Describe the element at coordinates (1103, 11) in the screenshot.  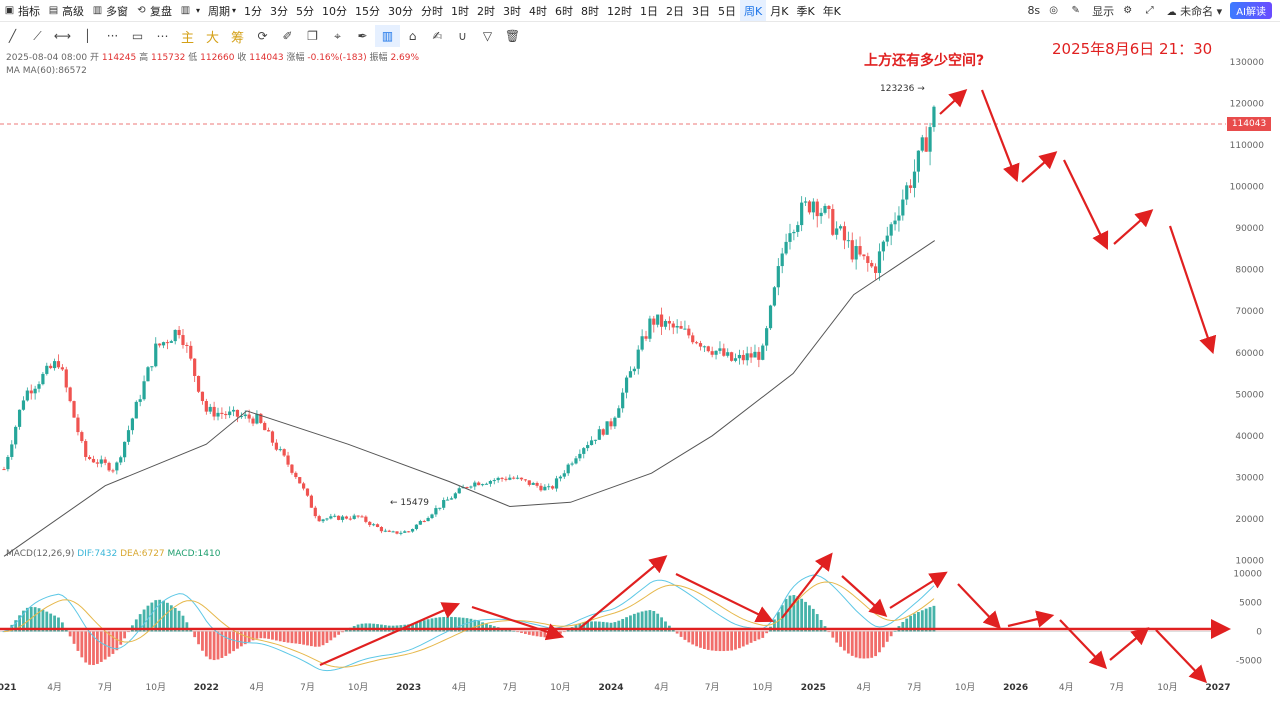
I see `display-button: 显示` at that location.